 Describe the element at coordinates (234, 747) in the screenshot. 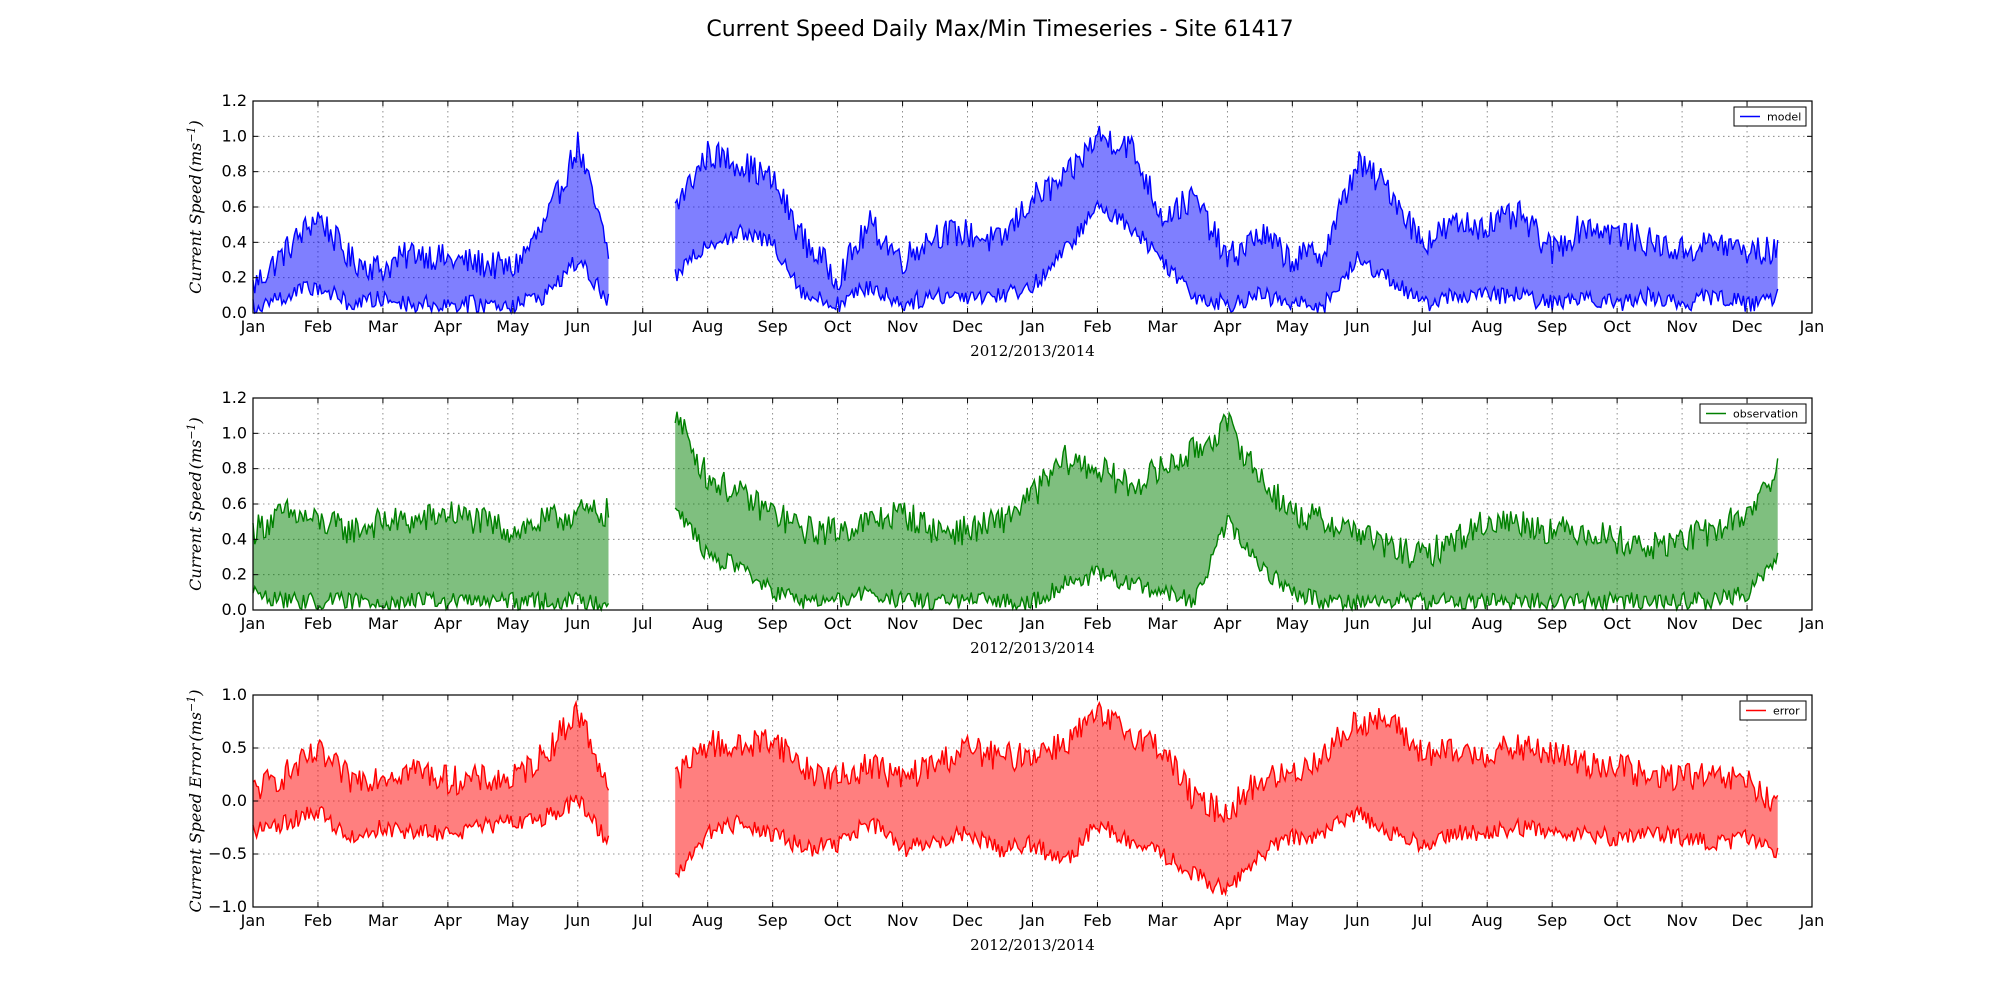

I see `y-tick-label: 0.5` at that location.